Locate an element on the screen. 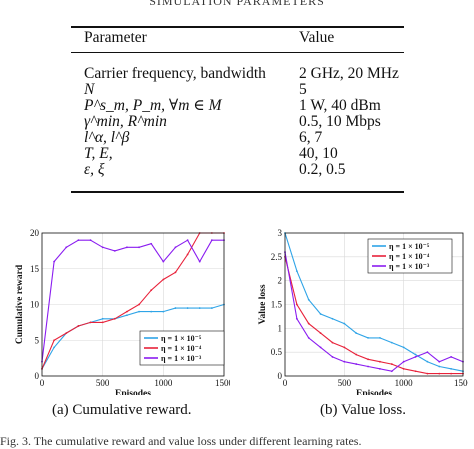 This screenshot has height=449, width=474. y-tick-label: 10 is located at coordinates (35, 305).